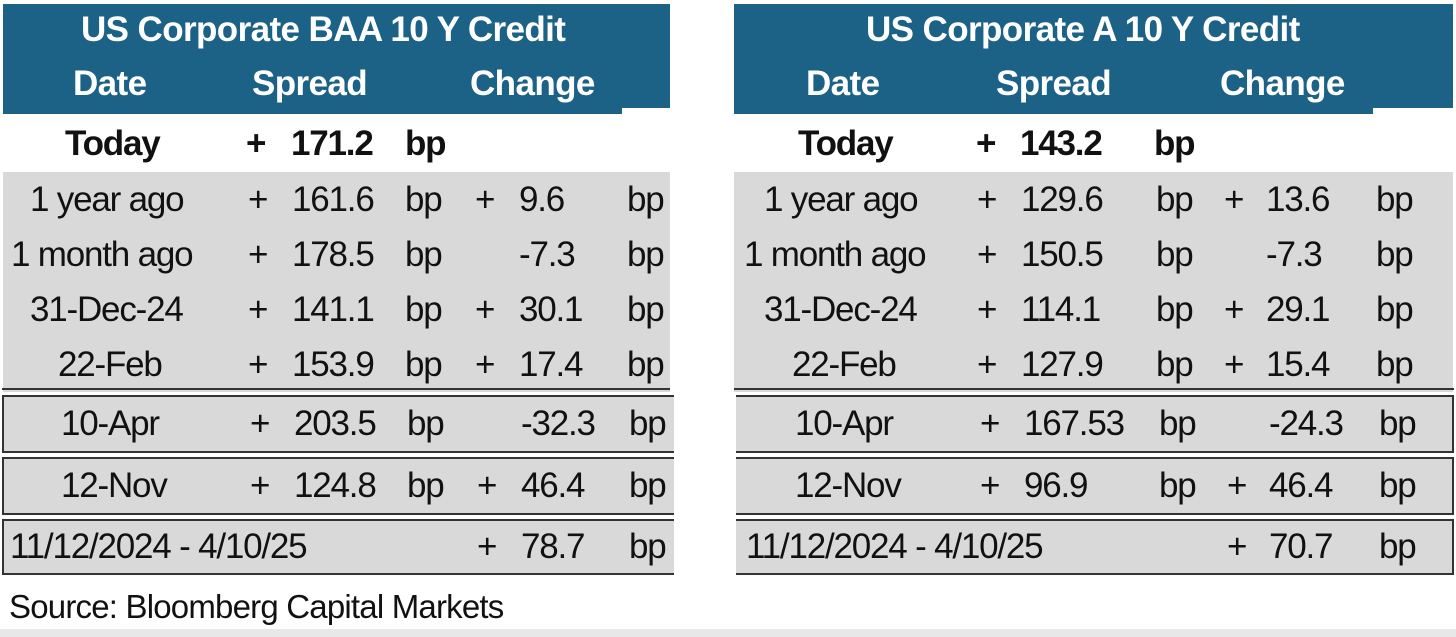 The image size is (1456, 637). I want to click on row-change: 17.4, so click(551, 364).